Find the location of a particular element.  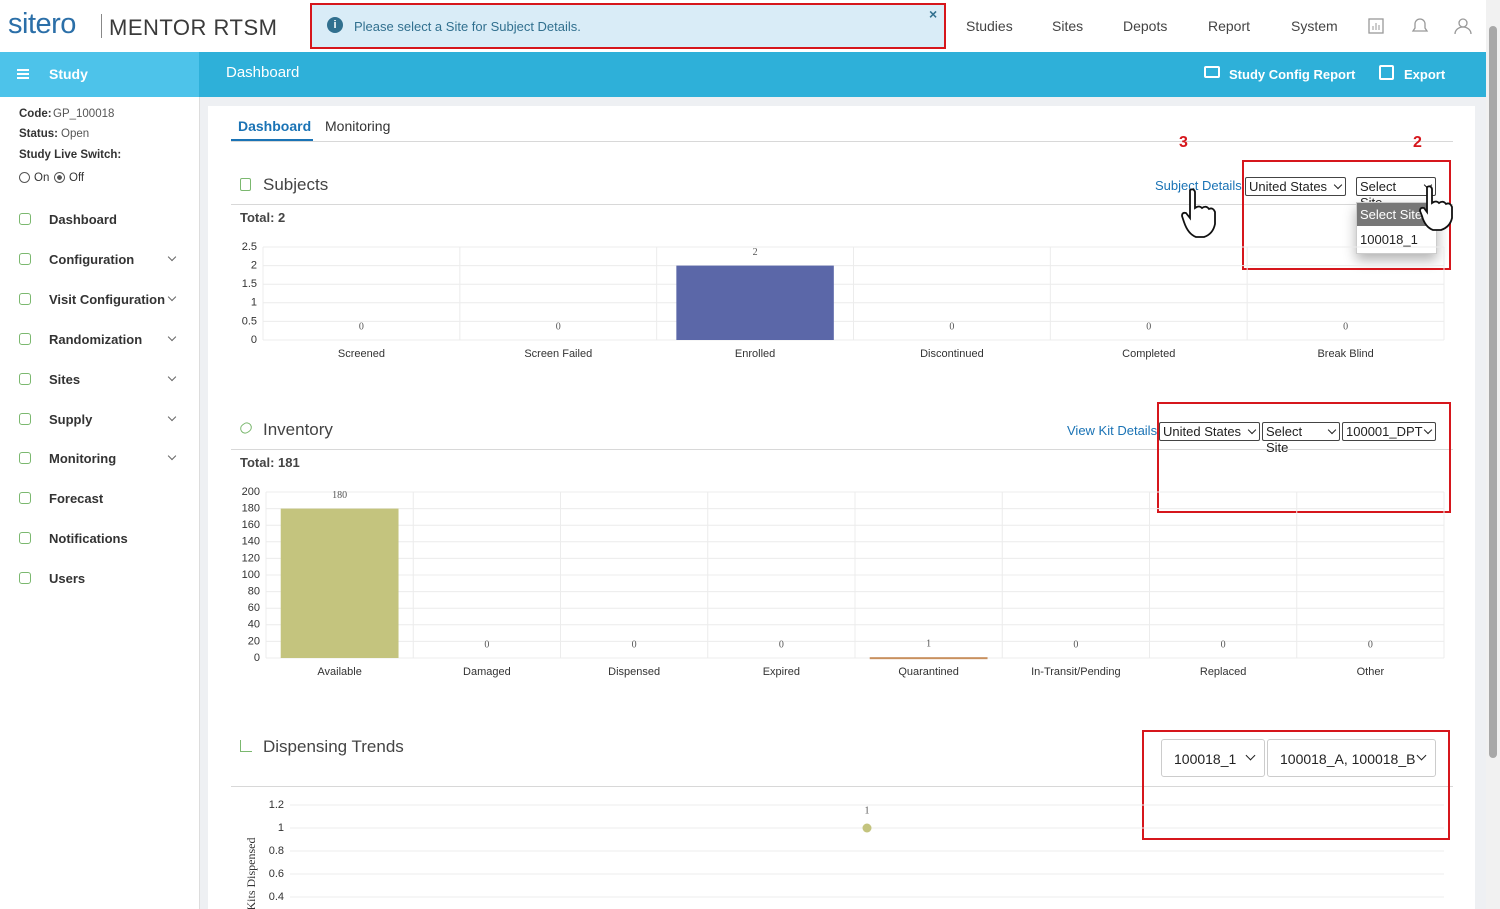

menu-item: Visit Configuration is located at coordinates (107, 299).